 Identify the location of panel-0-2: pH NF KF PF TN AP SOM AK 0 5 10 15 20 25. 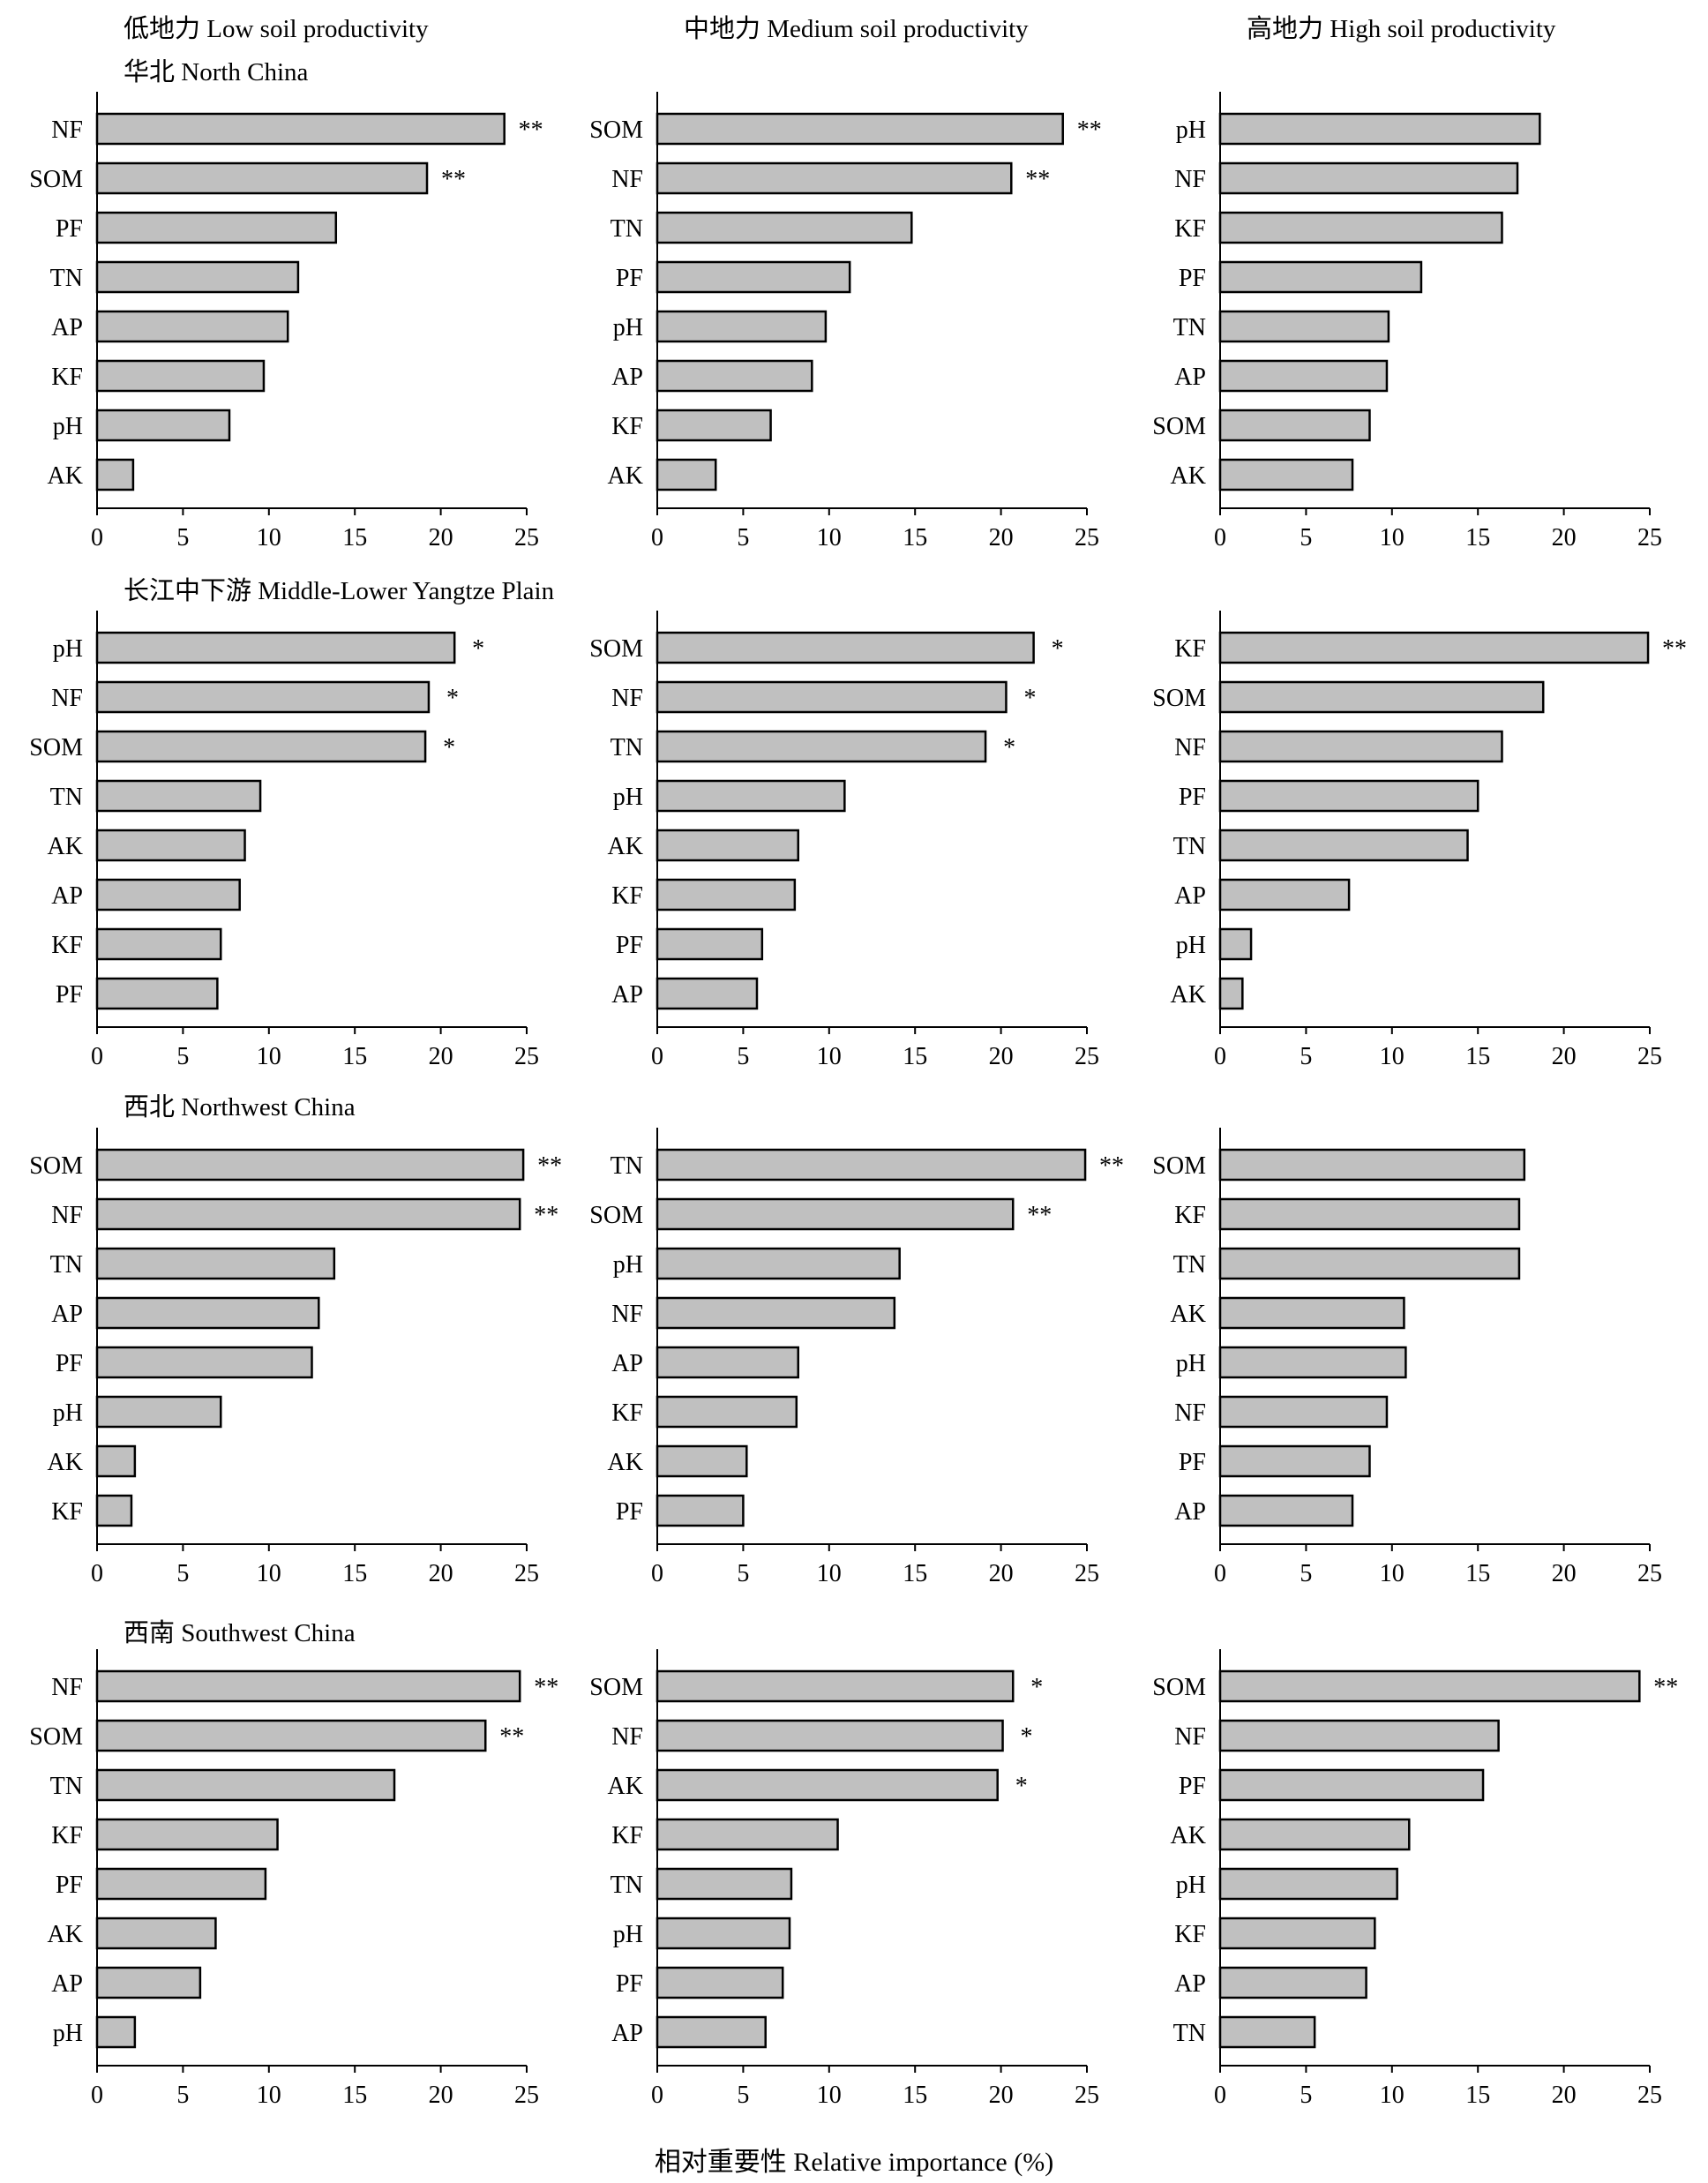
(1407, 322).